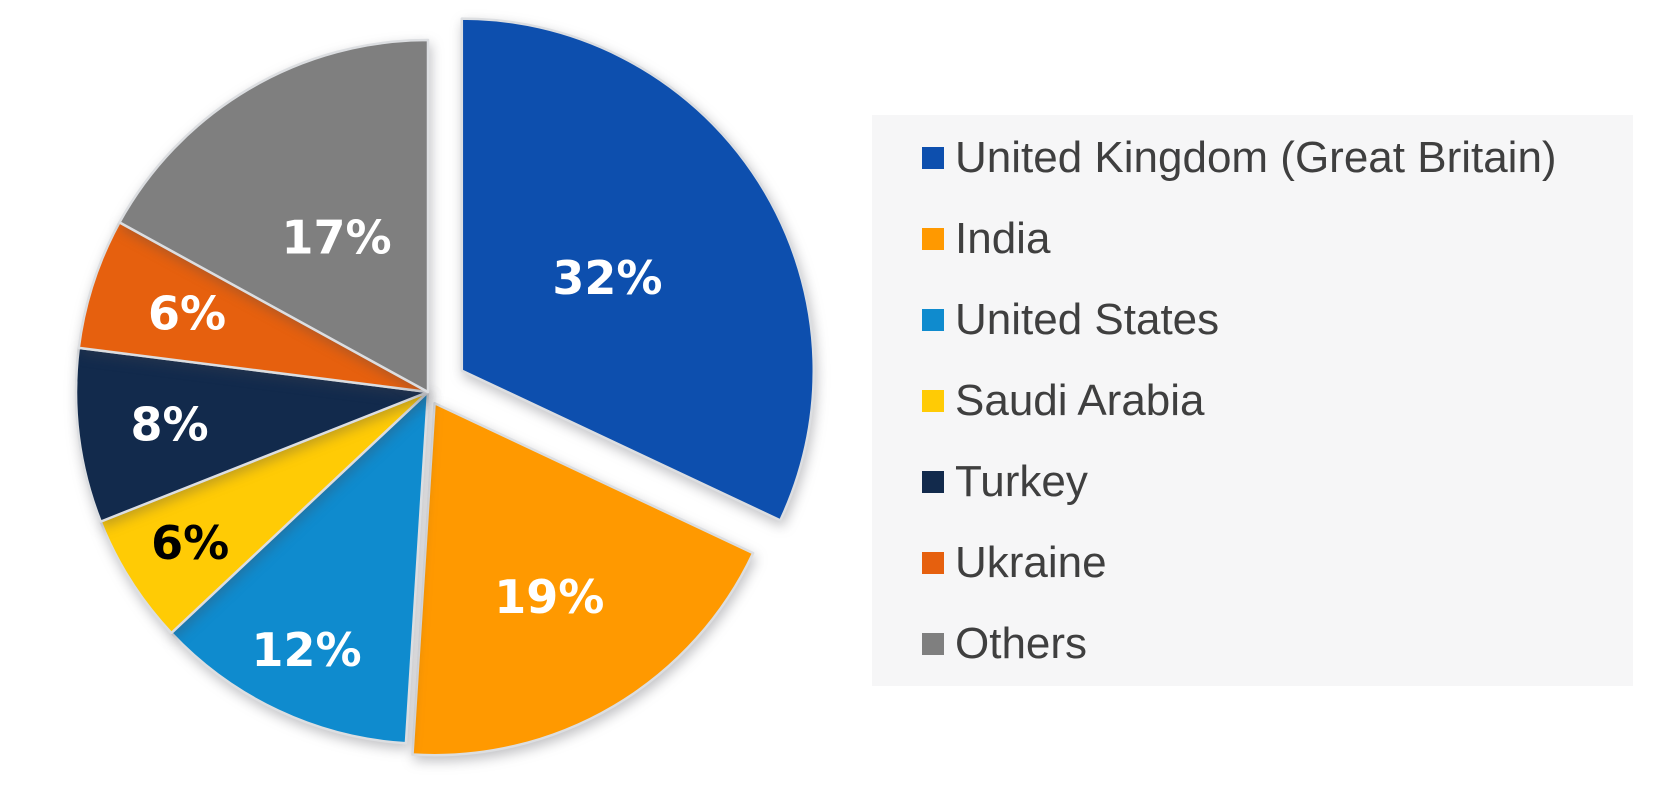  Describe the element at coordinates (252, 434) in the screenshot. I see `pie-slice-turkey` at that location.